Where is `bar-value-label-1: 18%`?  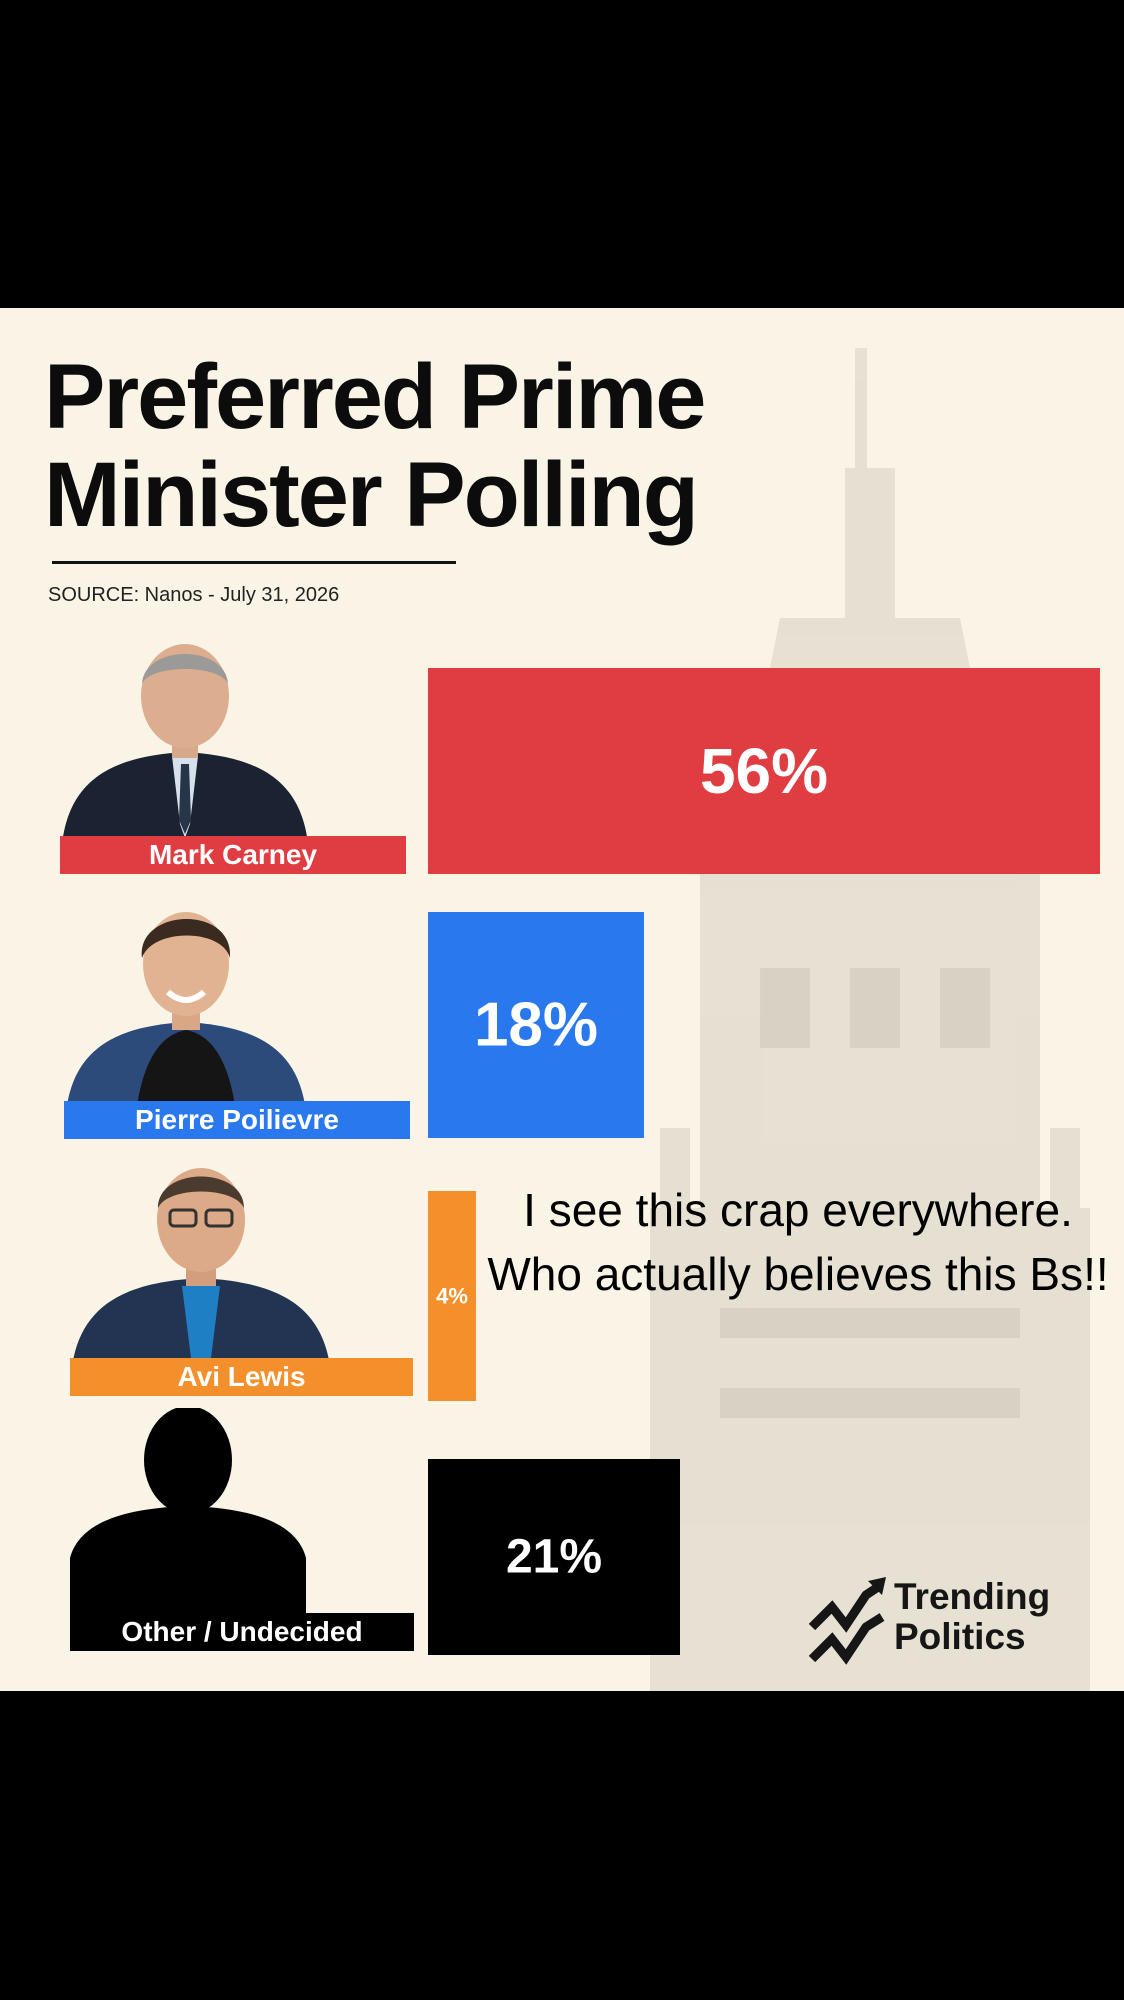
bar-value-label-1: 18% is located at coordinates (536, 1025).